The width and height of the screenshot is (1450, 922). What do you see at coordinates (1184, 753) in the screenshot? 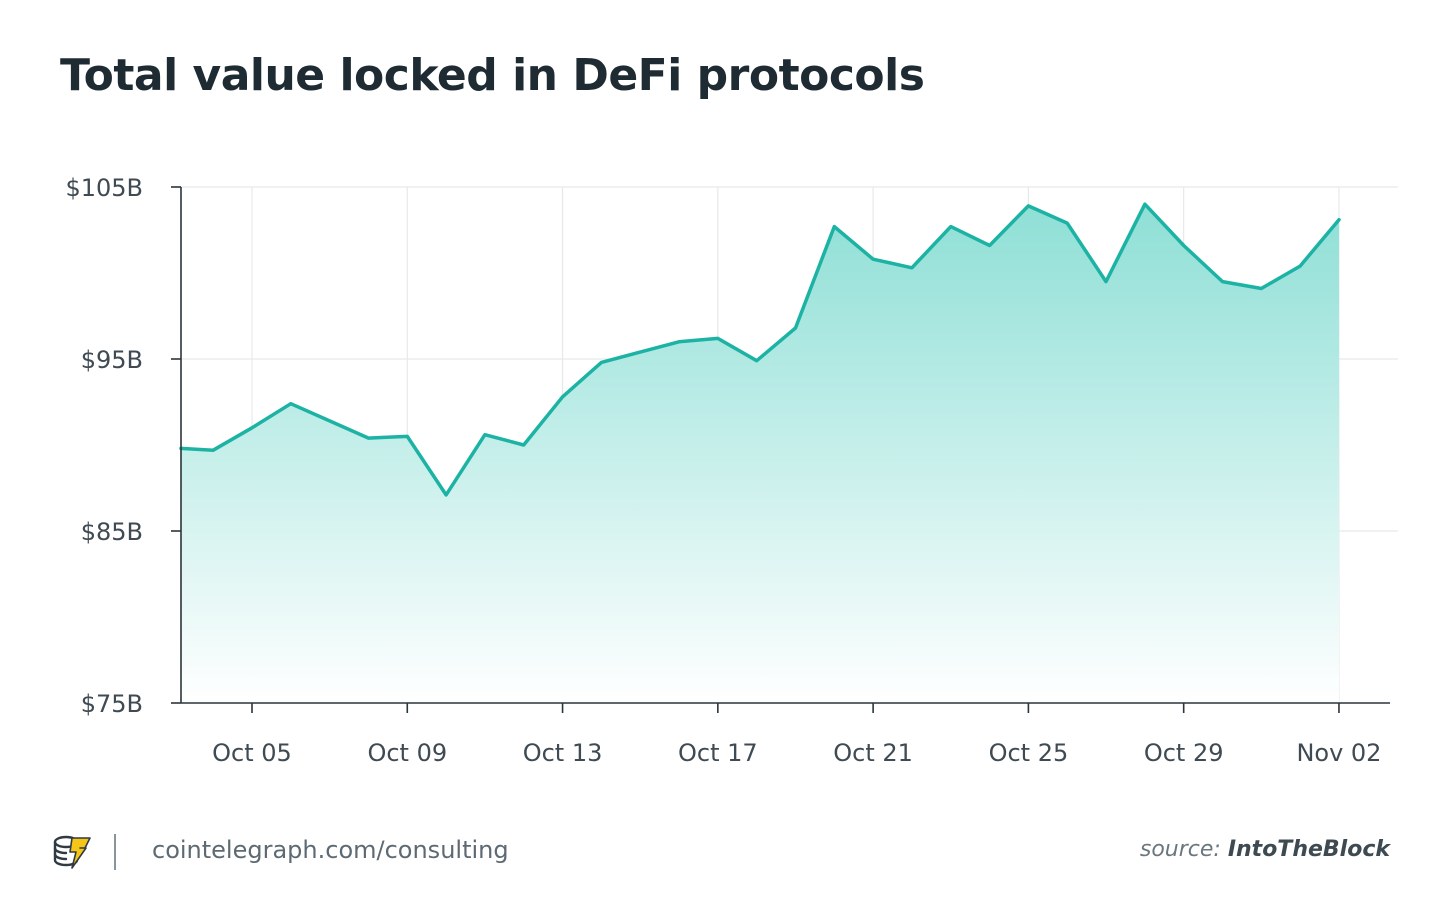
I see `x-tick-label: Oct 29` at bounding box center [1184, 753].